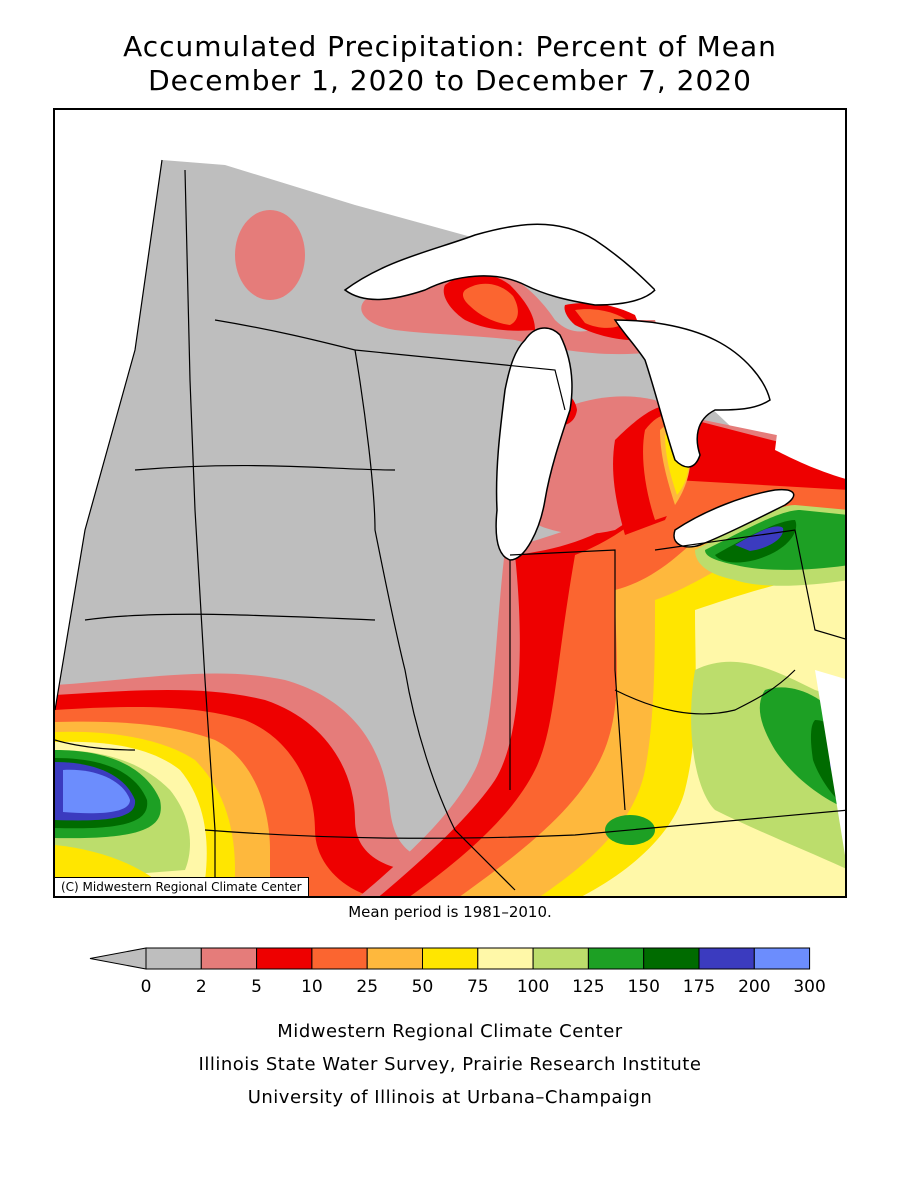 This screenshot has width=900, height=1200. I want to click on legend-tick-label: 50, so click(423, 987).